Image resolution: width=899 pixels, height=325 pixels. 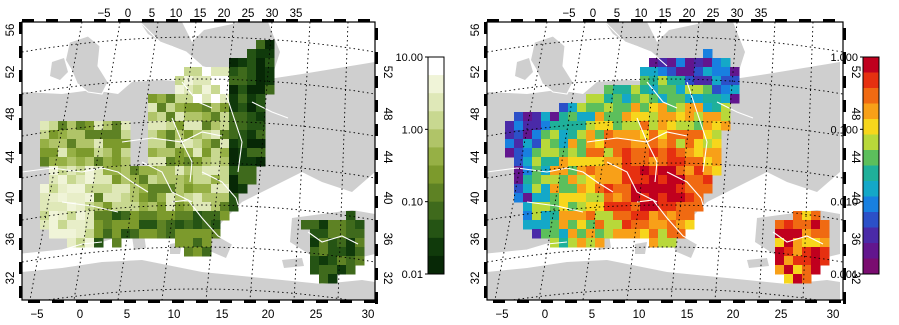 What do you see at coordinates (176, 14) in the screenshot?
I see `top-lon-label: 10` at bounding box center [176, 14].